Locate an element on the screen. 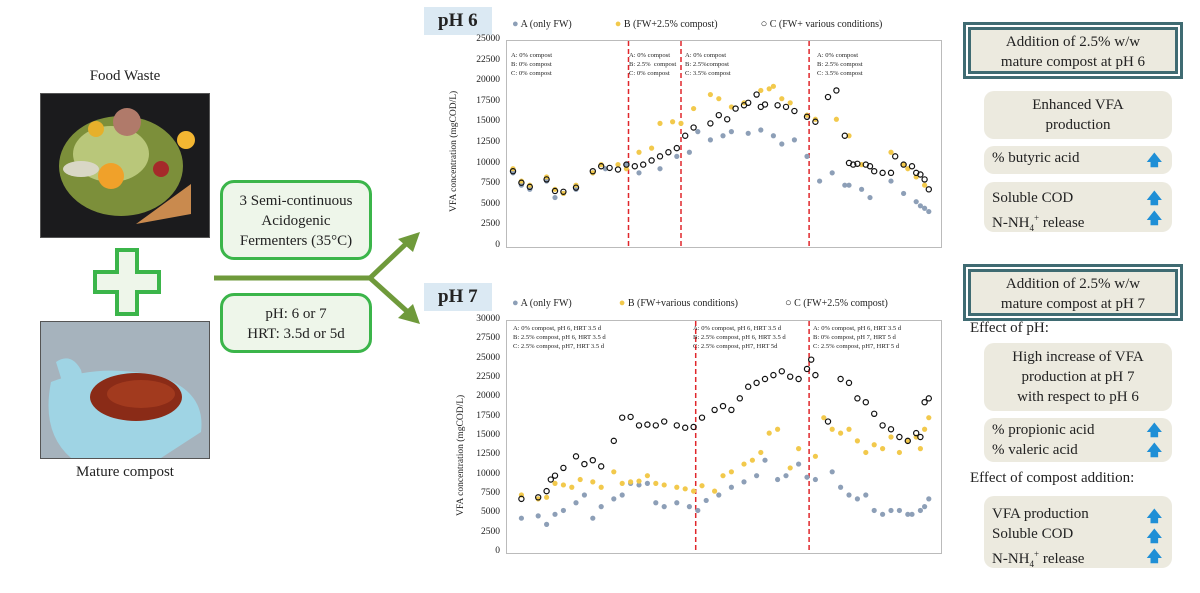  y-tick-label: 30000 is located at coordinates (488, 319).